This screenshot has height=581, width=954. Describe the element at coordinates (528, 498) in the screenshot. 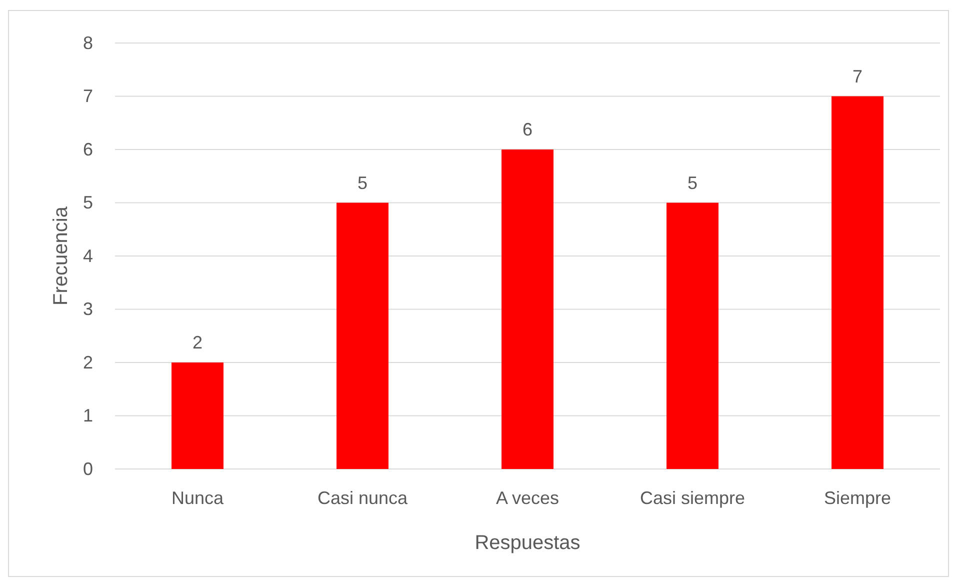

I see `x-tick-label: A veces` at that location.